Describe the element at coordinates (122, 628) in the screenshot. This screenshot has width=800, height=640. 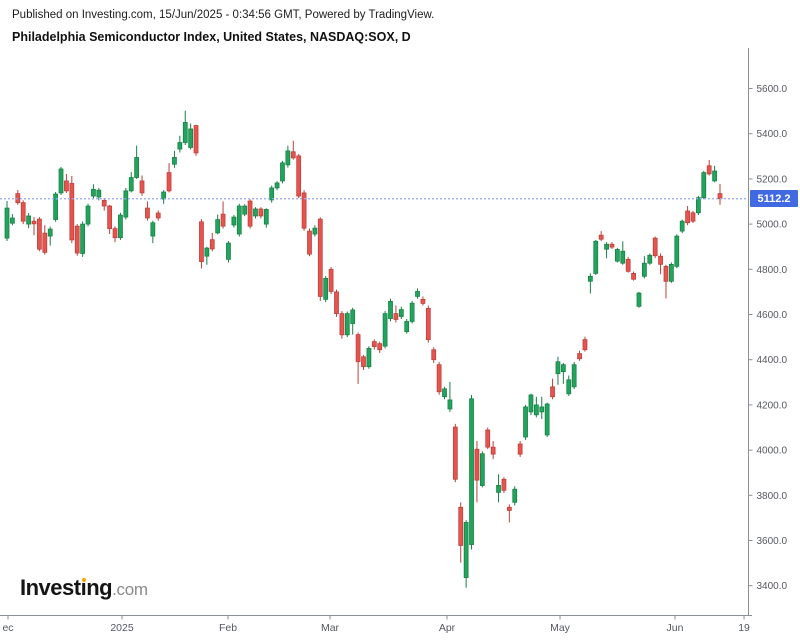
I see `x-axis-label: 2025` at that location.